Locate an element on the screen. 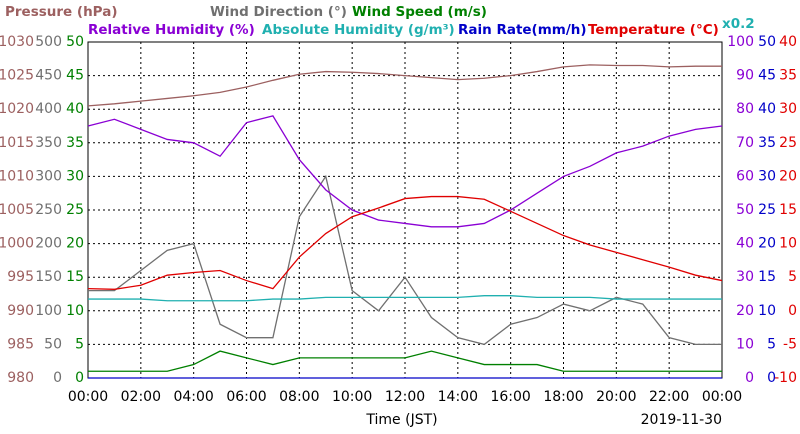  y-tick-label: 990 is located at coordinates (20, 311).